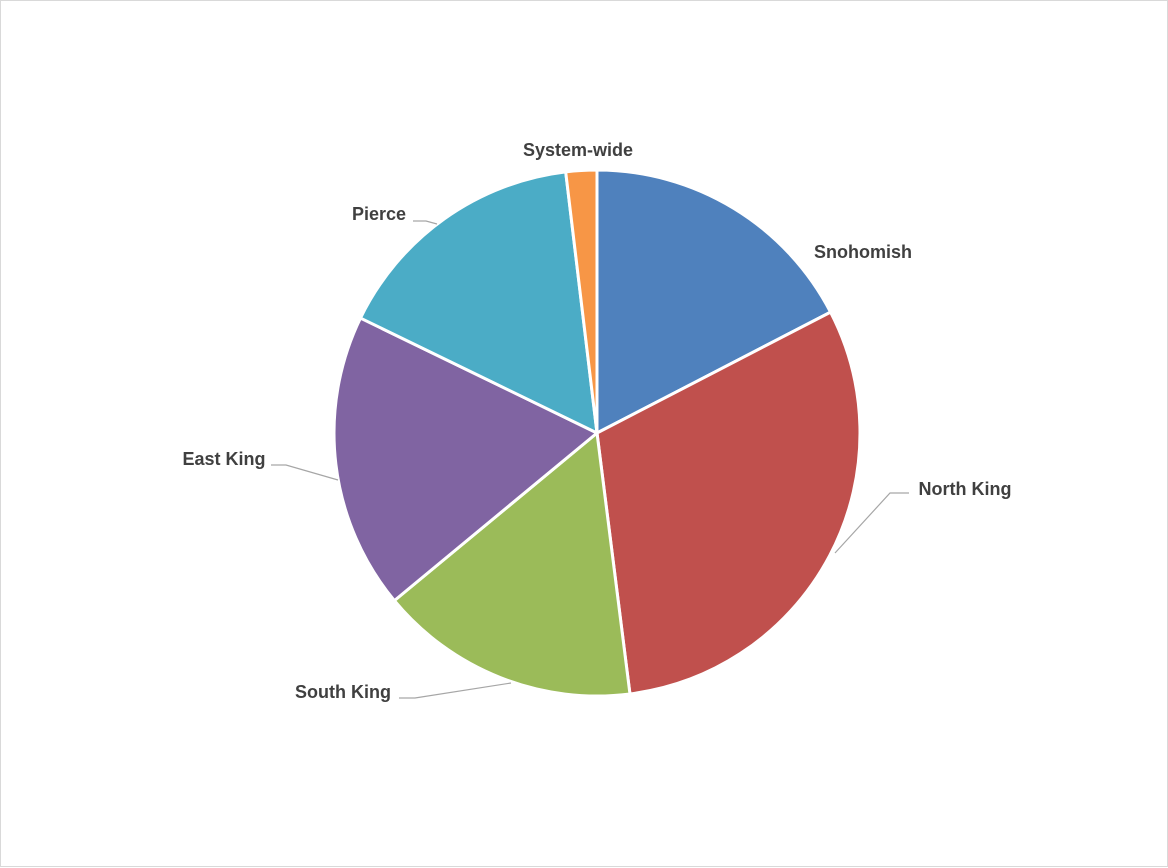 The image size is (1168, 868). What do you see at coordinates (305, 472) in the screenshot?
I see `leader-line-east-king` at bounding box center [305, 472].